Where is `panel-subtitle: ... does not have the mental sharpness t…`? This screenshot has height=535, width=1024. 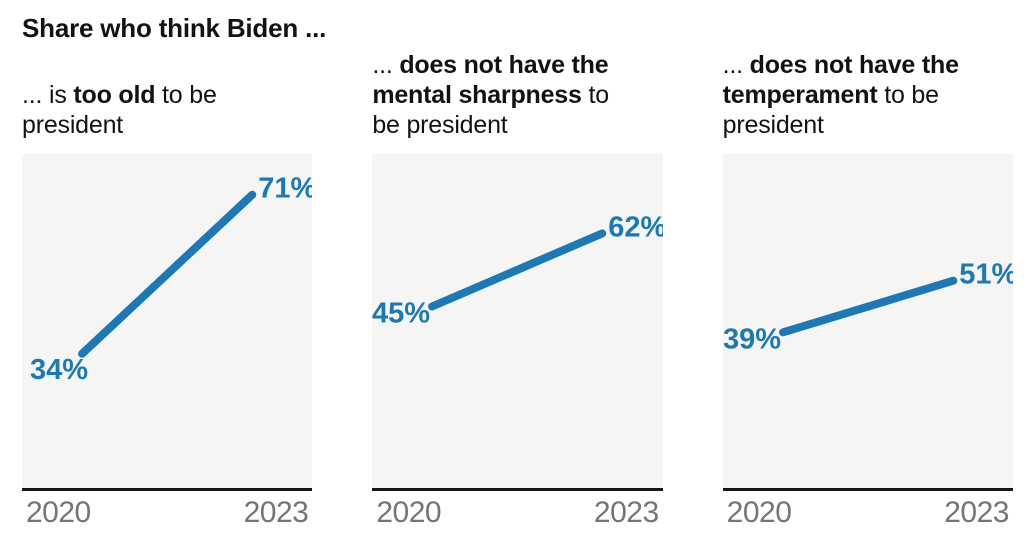 panel-subtitle: ... does not have the mental sharpness t… is located at coordinates (517, 94).